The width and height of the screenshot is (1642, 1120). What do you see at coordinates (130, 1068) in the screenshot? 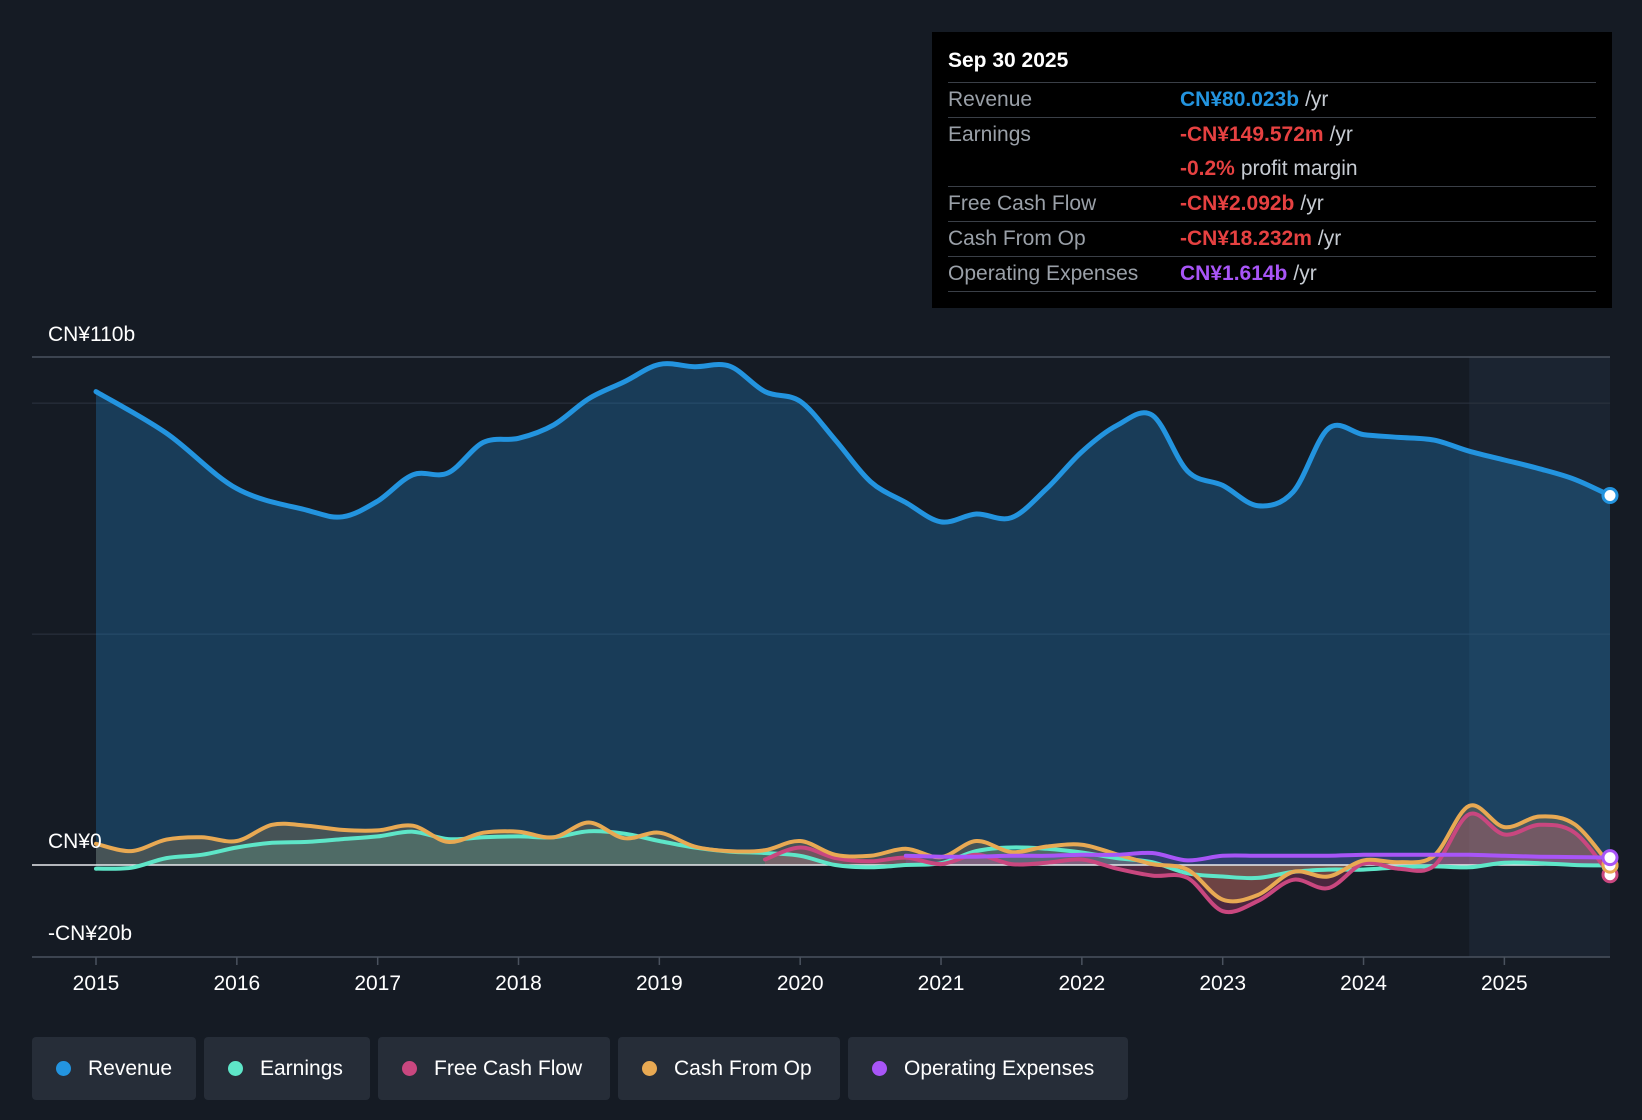
I see `legend-label: Revenue` at bounding box center [130, 1068].